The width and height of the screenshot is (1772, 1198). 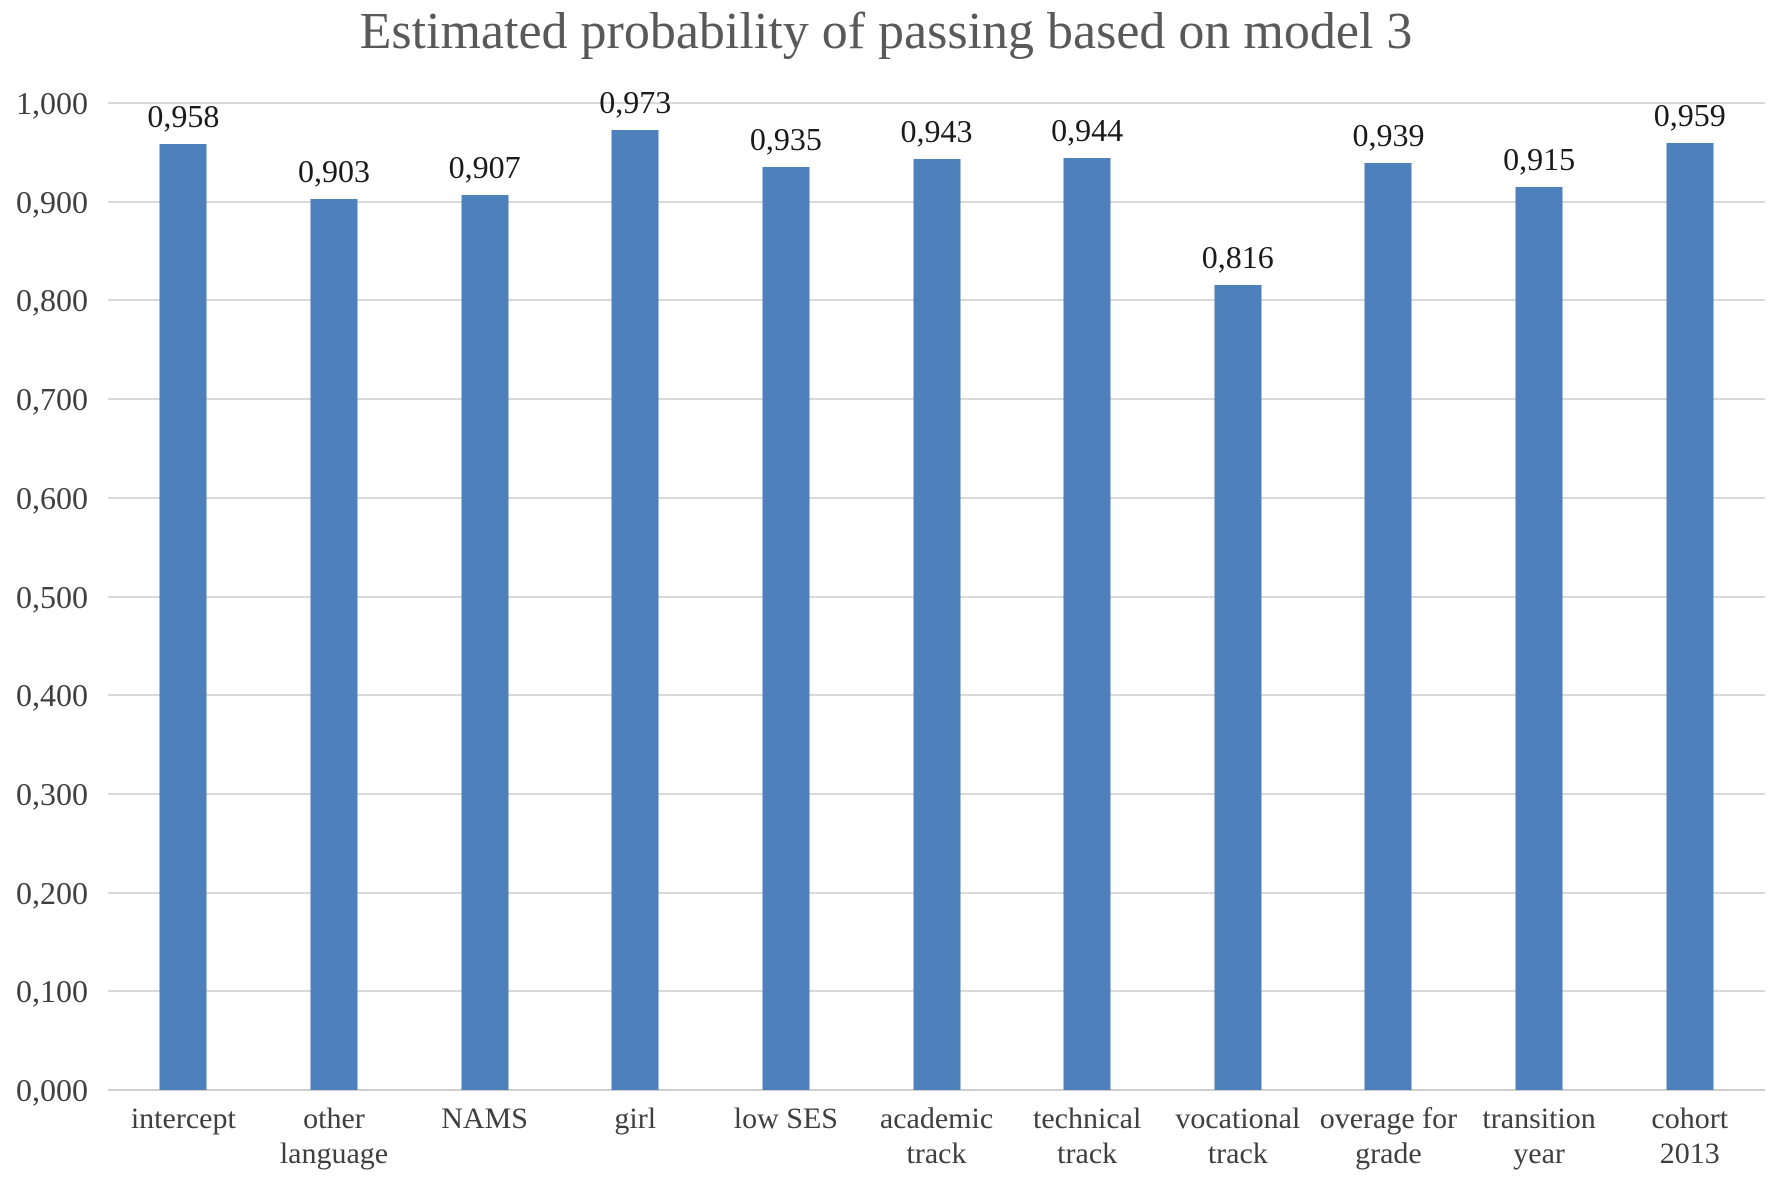 What do you see at coordinates (334, 1136) in the screenshot?
I see `x-axis-category-label: other language` at bounding box center [334, 1136].